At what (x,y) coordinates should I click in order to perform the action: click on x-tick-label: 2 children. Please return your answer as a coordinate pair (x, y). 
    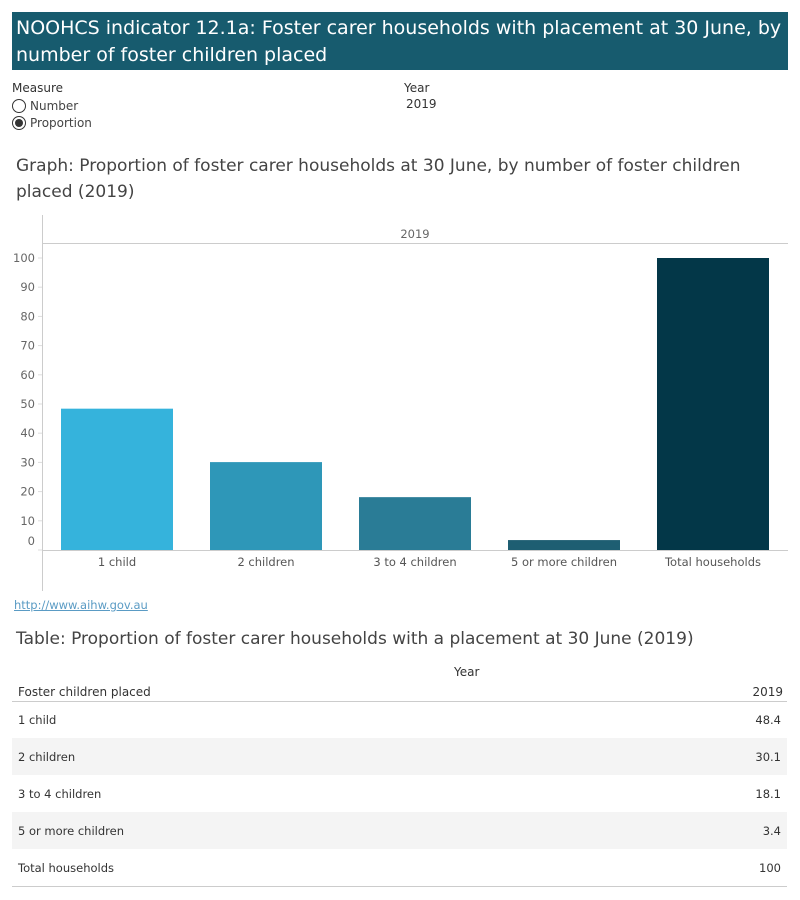
    Looking at the image, I should click on (266, 562).